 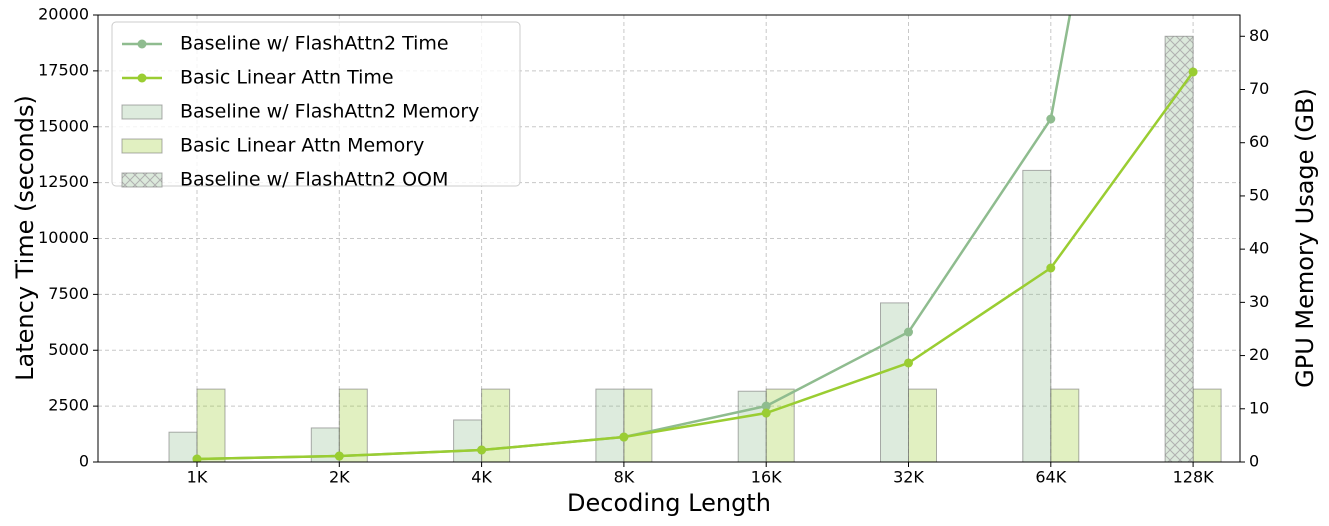 I want to click on y2-tick-label: 50, so click(x=1259, y=194).